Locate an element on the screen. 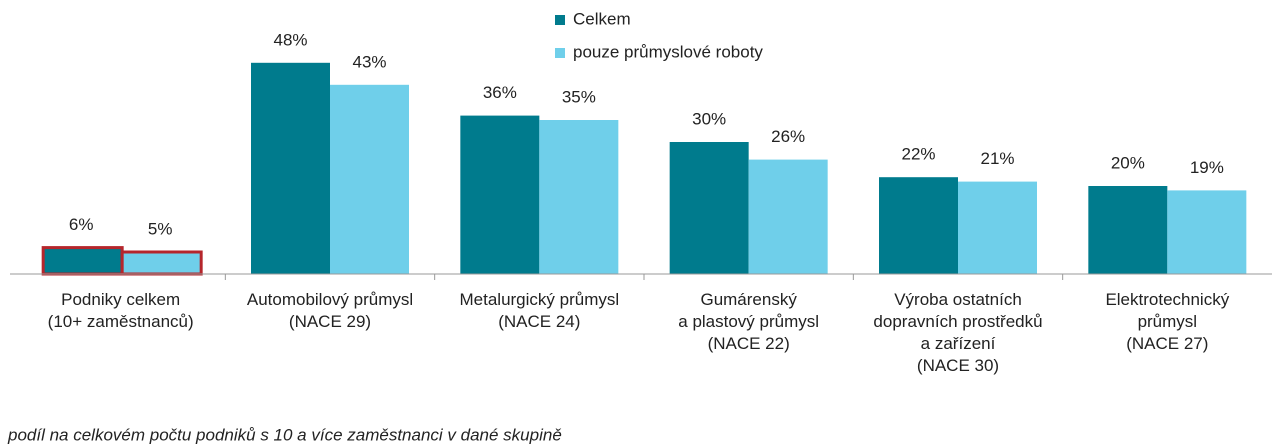 The height and width of the screenshot is (448, 1286). legend-label: Celkem is located at coordinates (602, 18).